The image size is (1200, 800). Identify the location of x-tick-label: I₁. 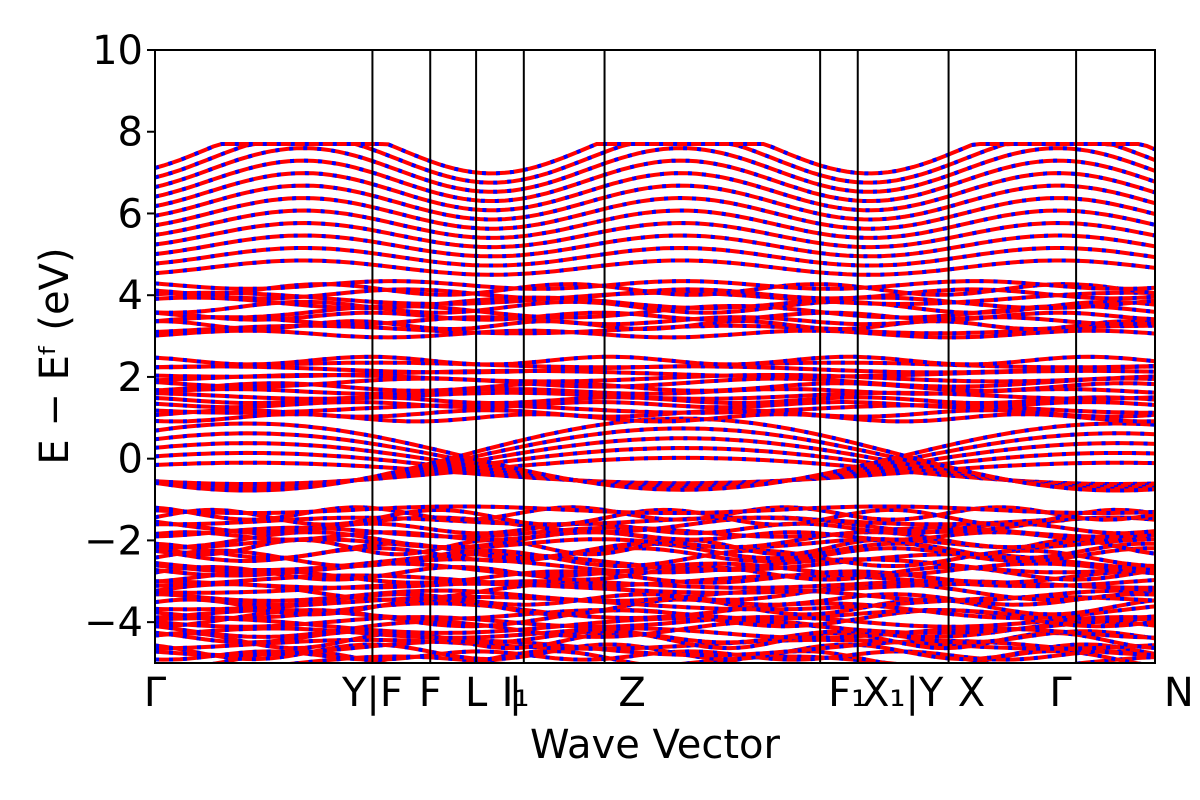
(516, 693).